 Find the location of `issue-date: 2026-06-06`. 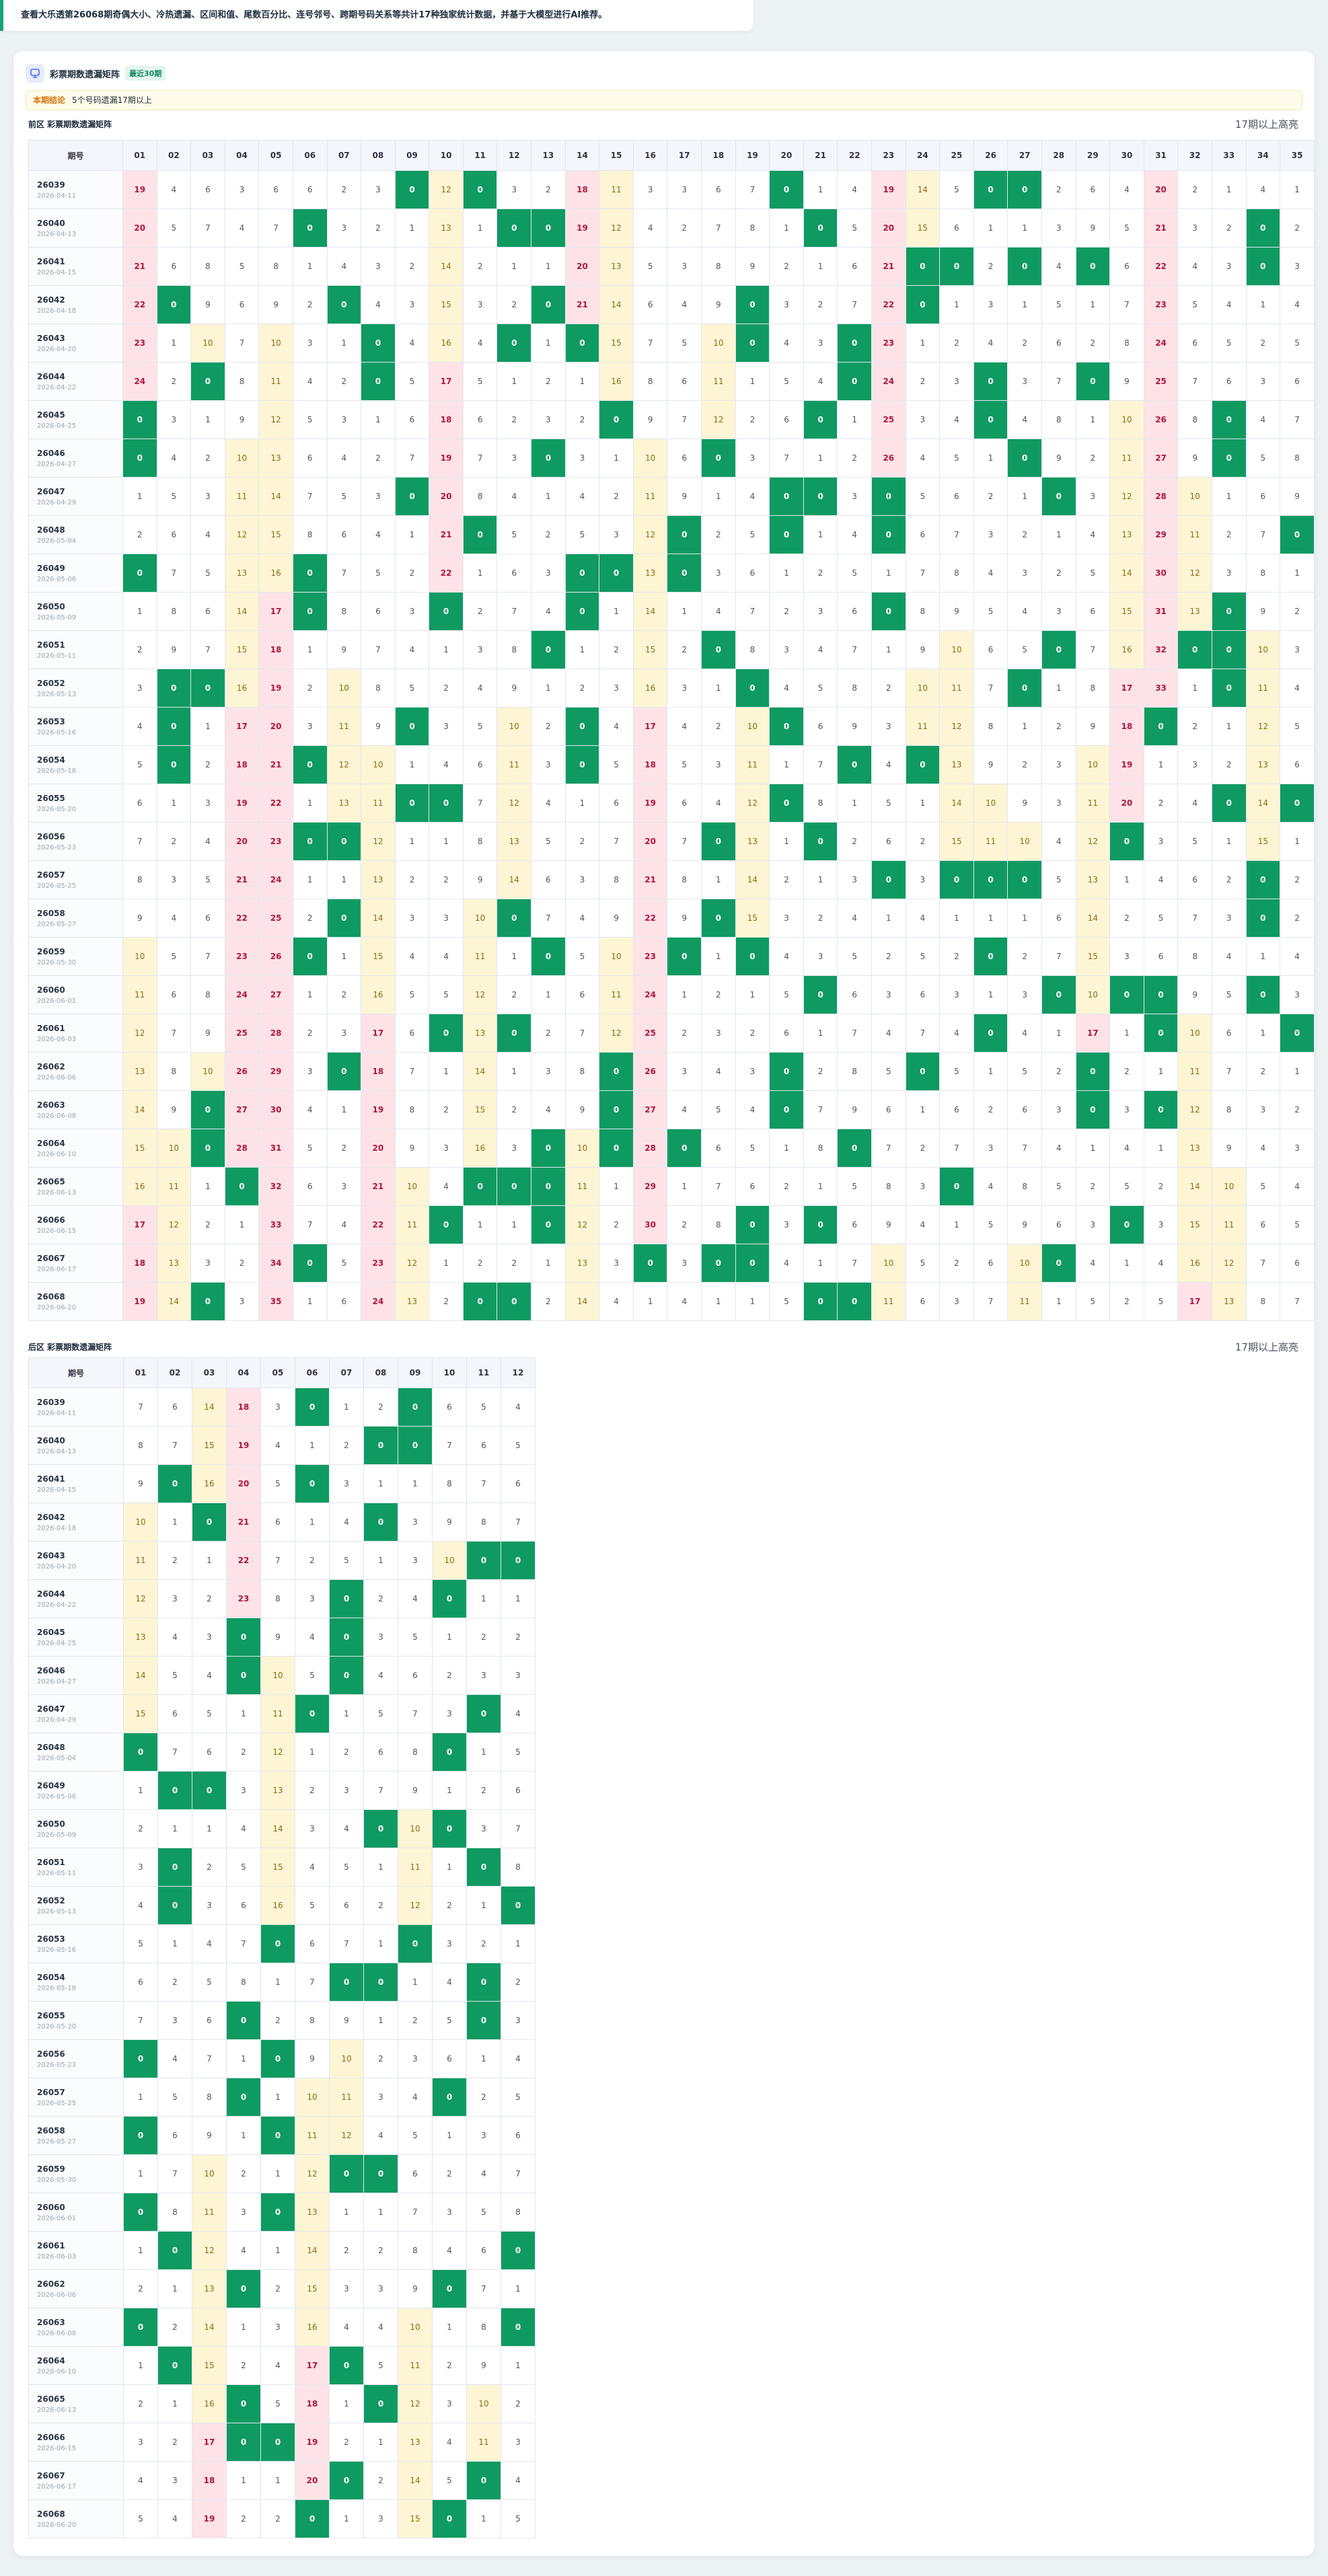

issue-date: 2026-06-06 is located at coordinates (57, 1077).